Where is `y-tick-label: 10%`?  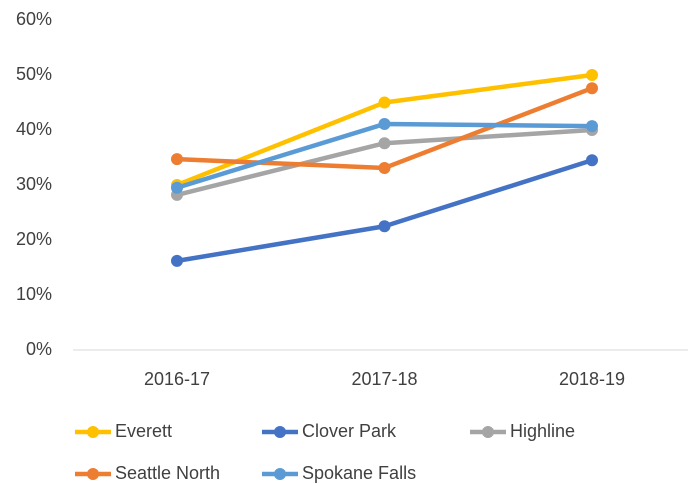 y-tick-label: 10% is located at coordinates (34, 294).